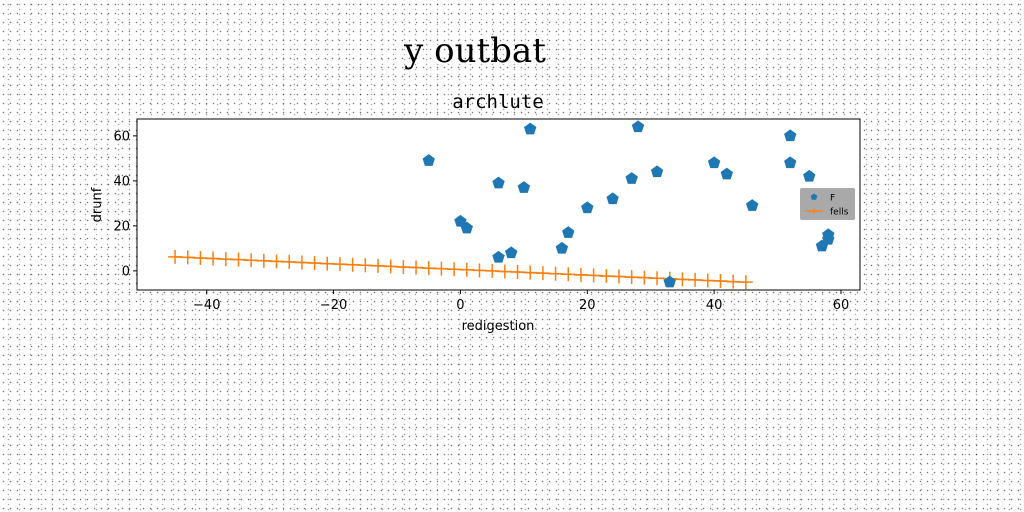 The image size is (1024, 512). What do you see at coordinates (521, 301) in the screenshot?
I see `x-axis: −40 −20 0 20 40 60` at bounding box center [521, 301].